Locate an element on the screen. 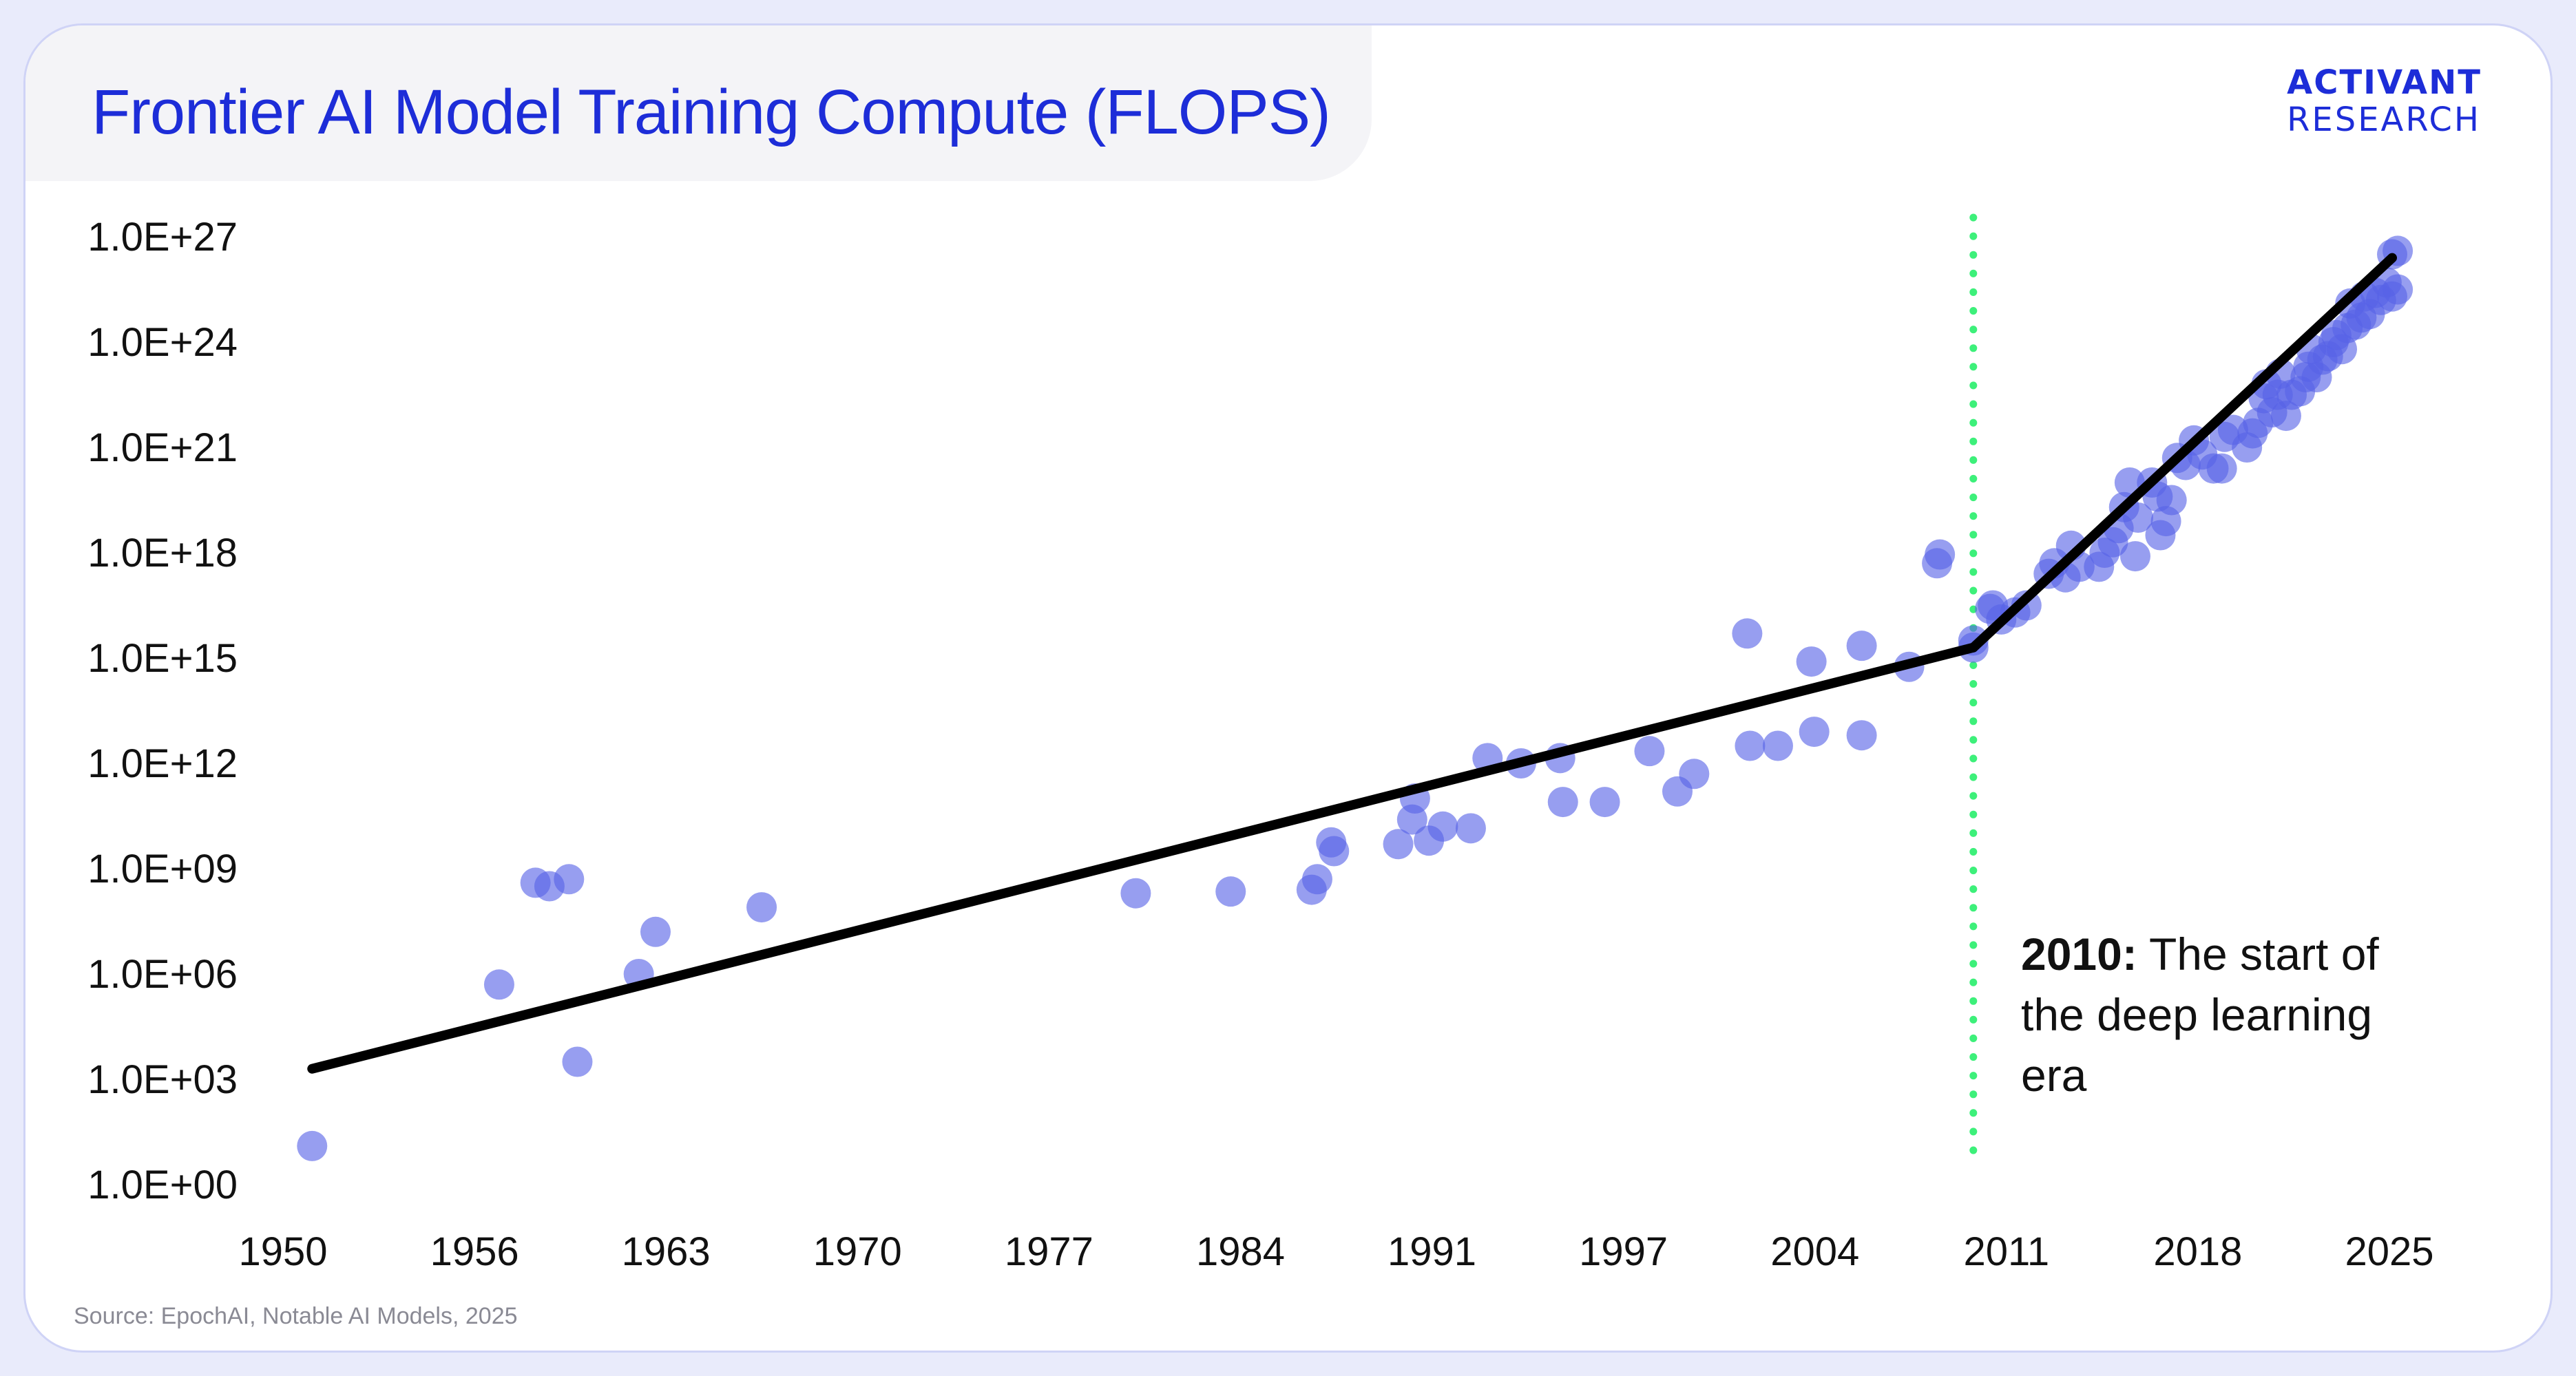 The image size is (2576, 1376). x-tick-label: 1991 is located at coordinates (1432, 1252).